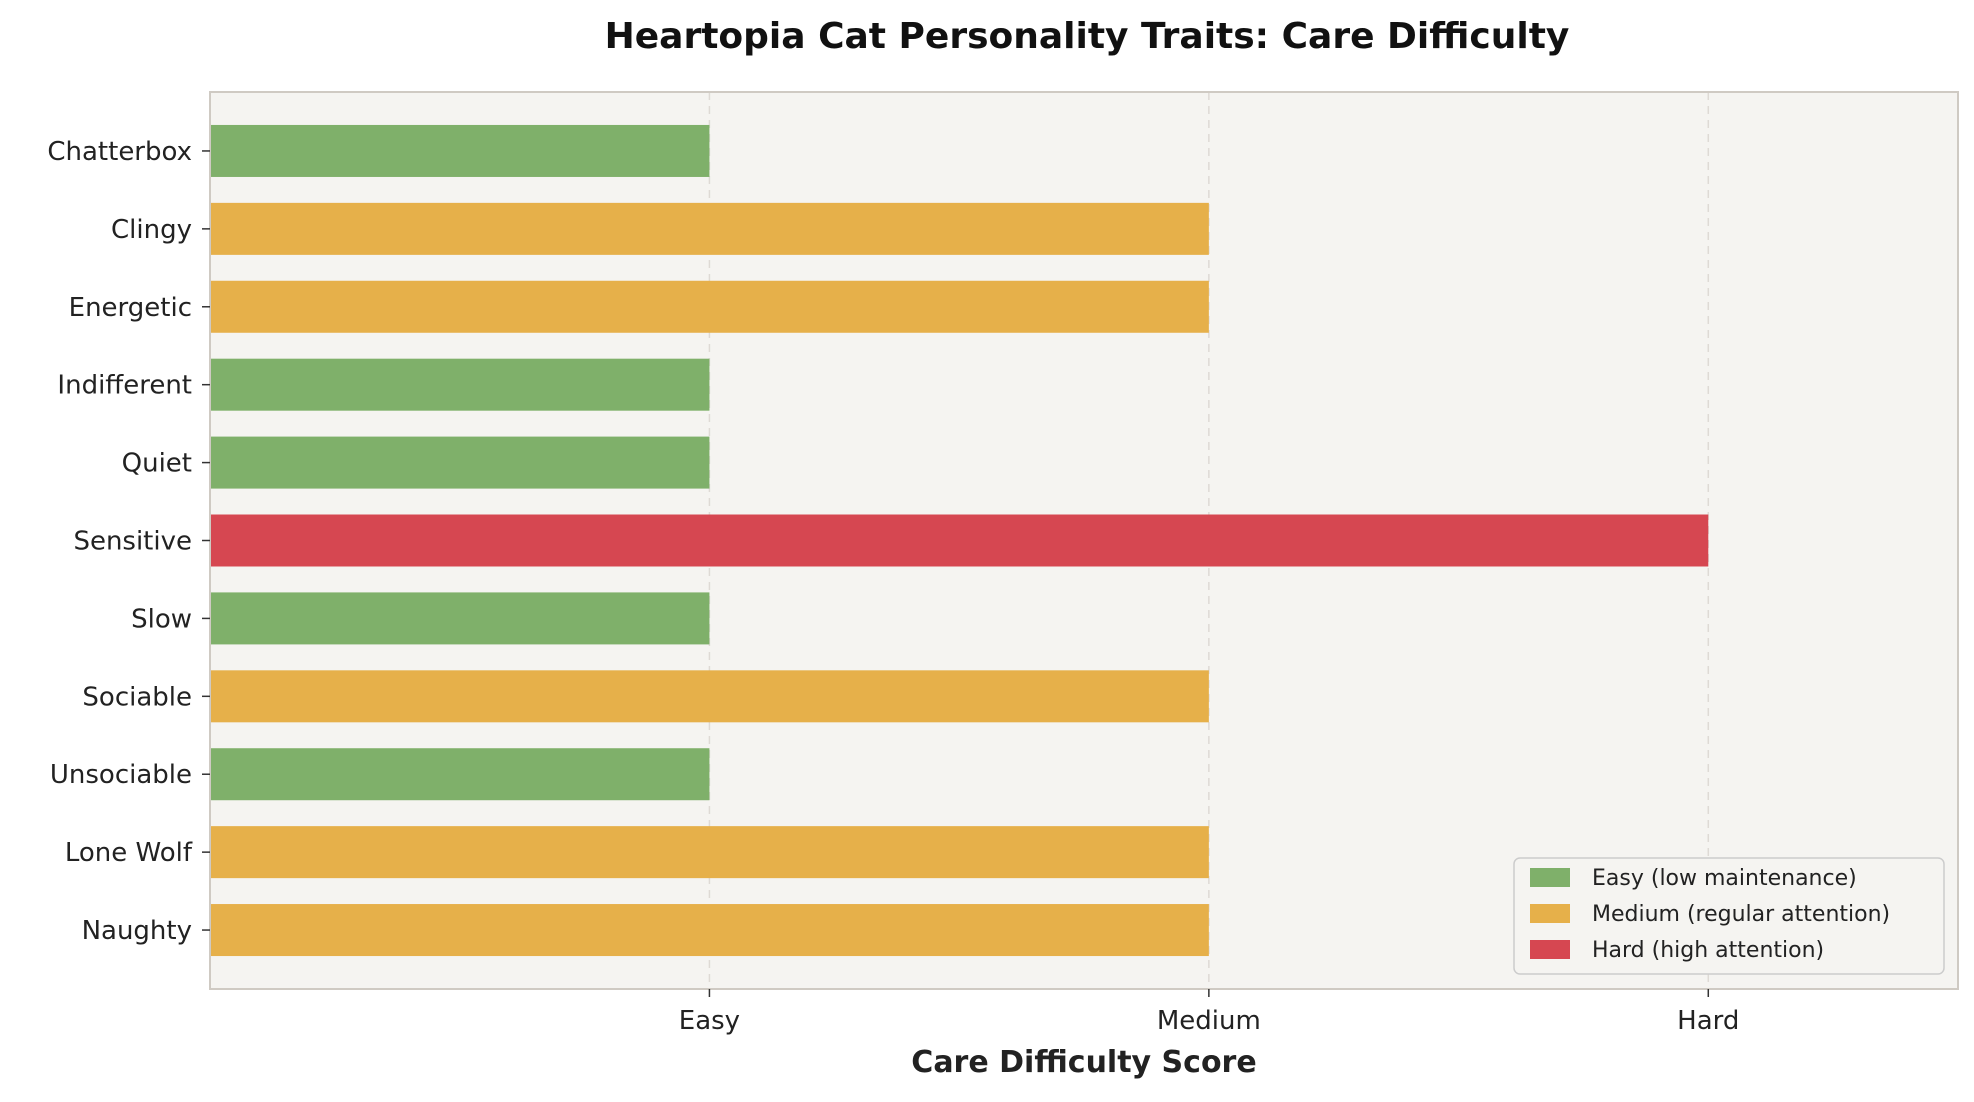  I want to click on y-tick-label: Naughty, so click(137, 931).